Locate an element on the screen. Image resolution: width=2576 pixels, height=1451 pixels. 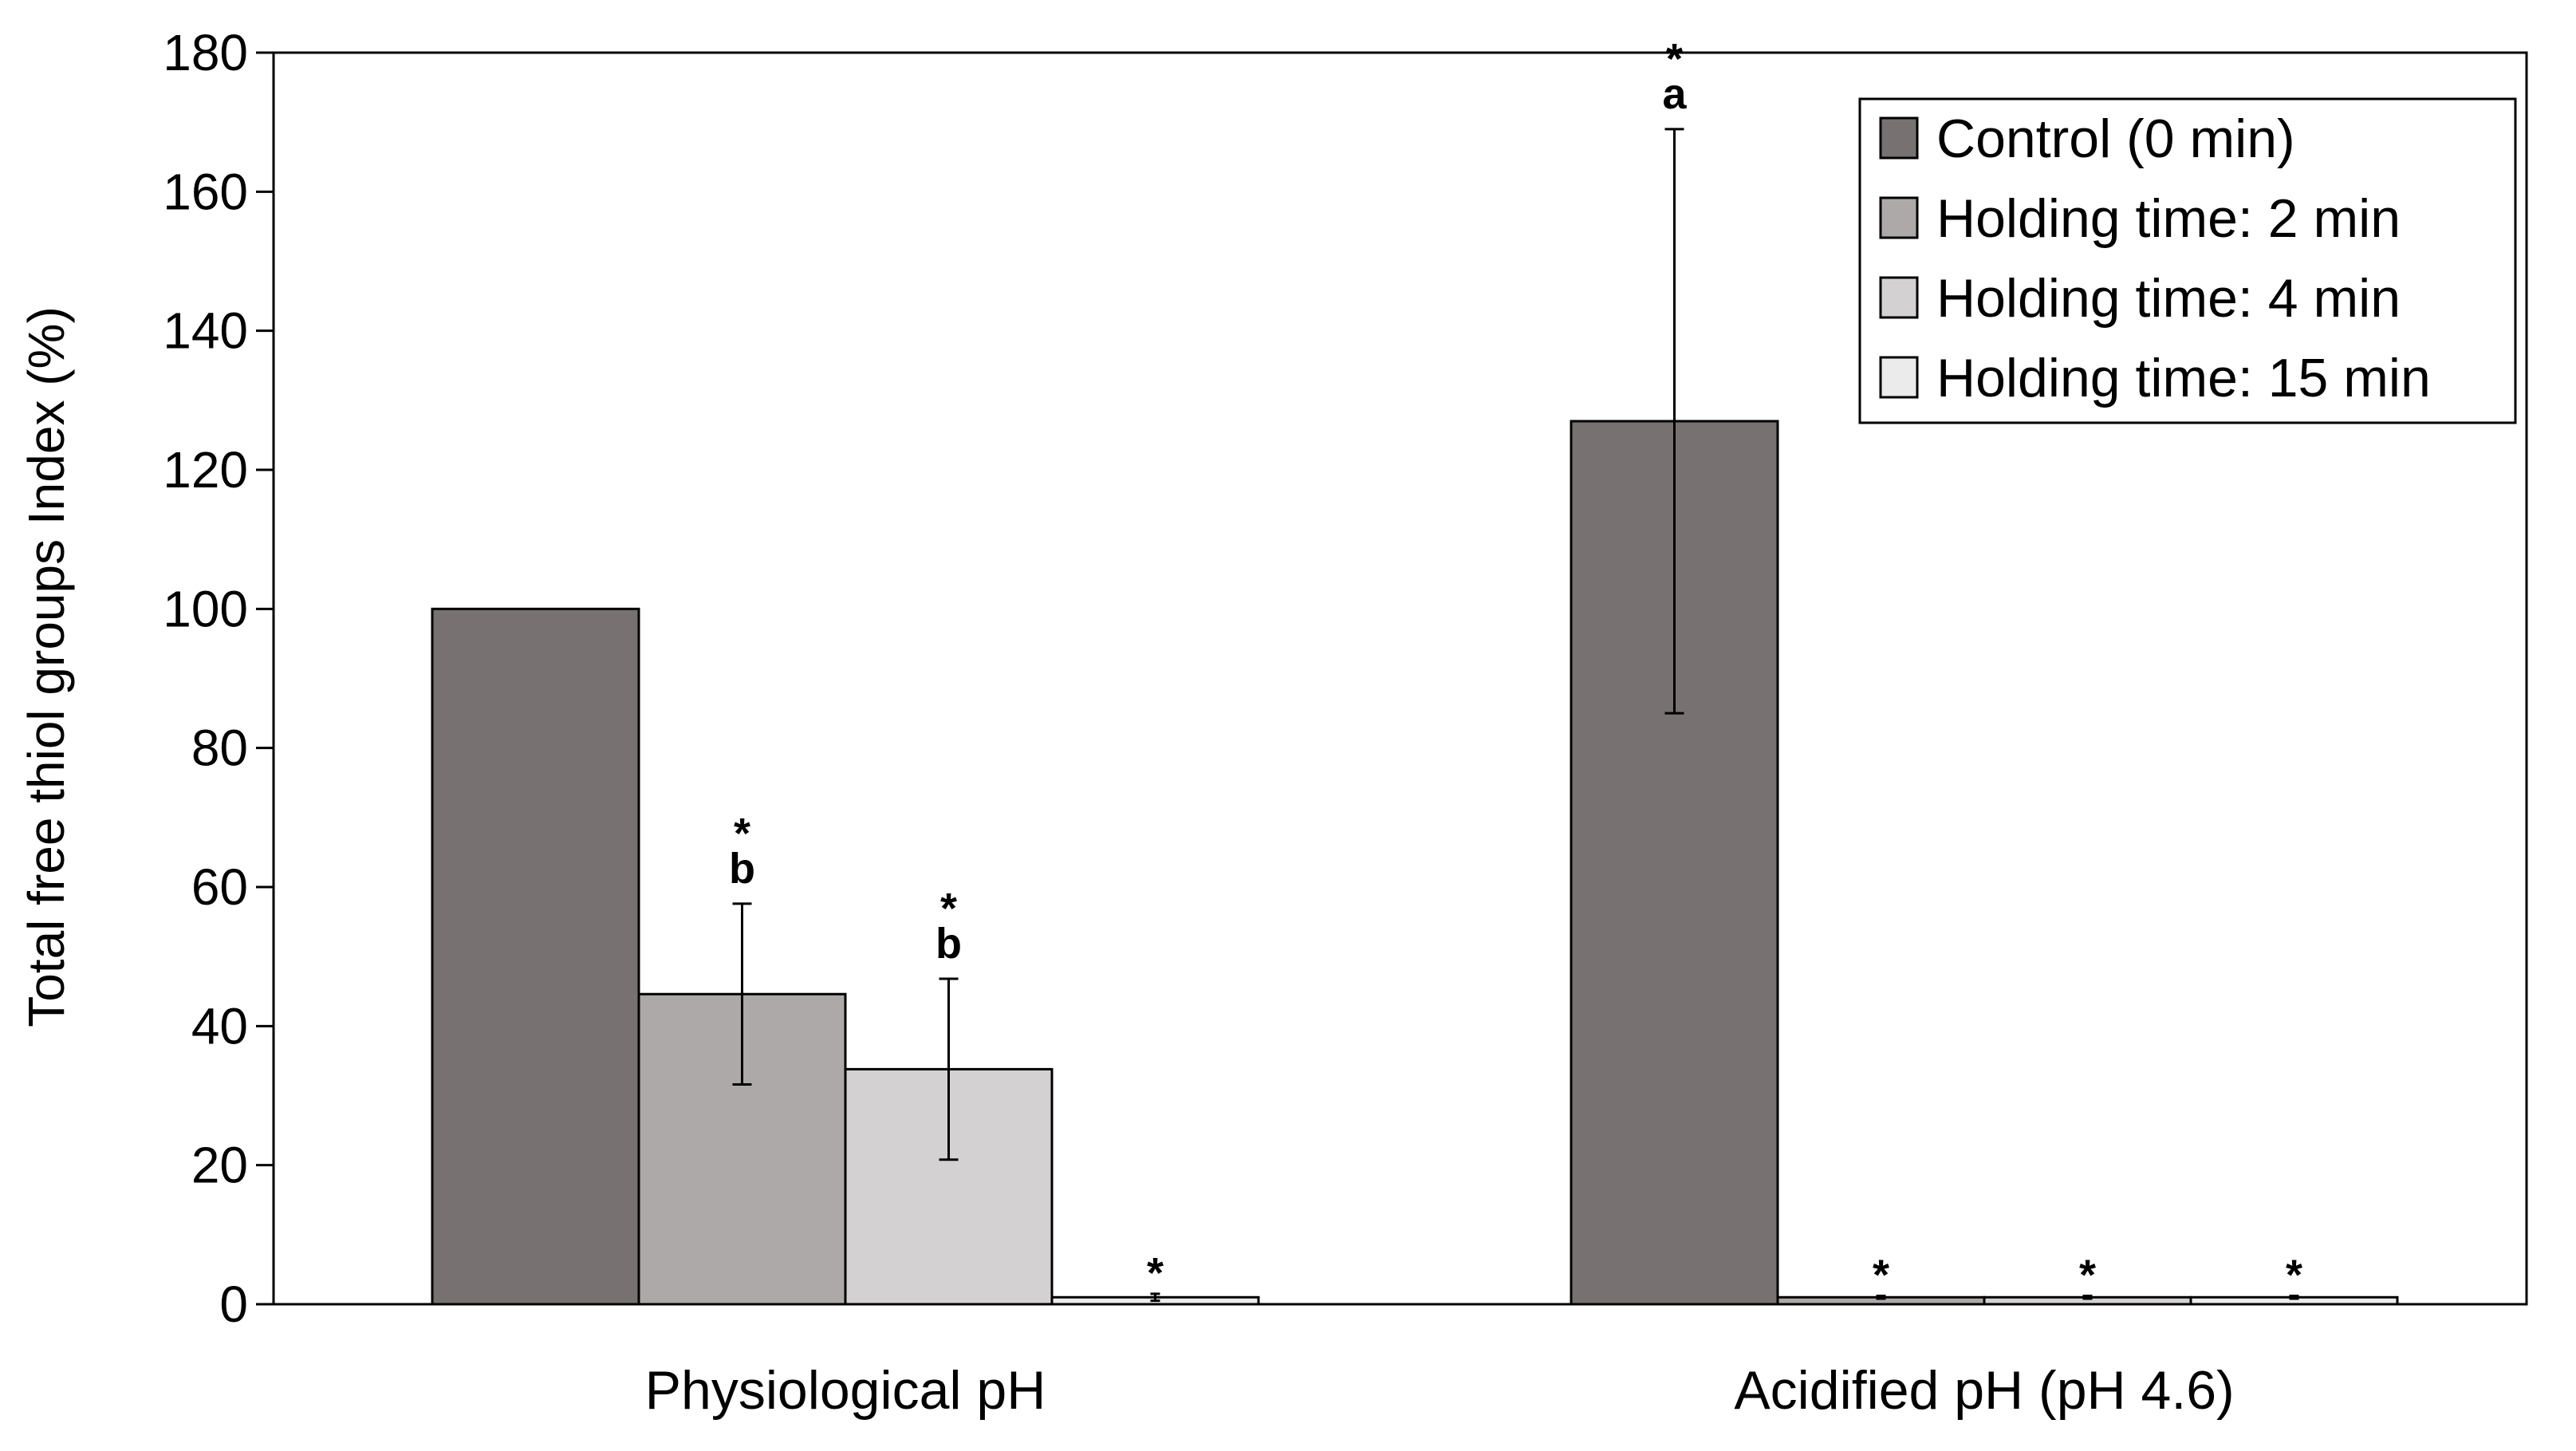
bar is located at coordinates (535, 956).